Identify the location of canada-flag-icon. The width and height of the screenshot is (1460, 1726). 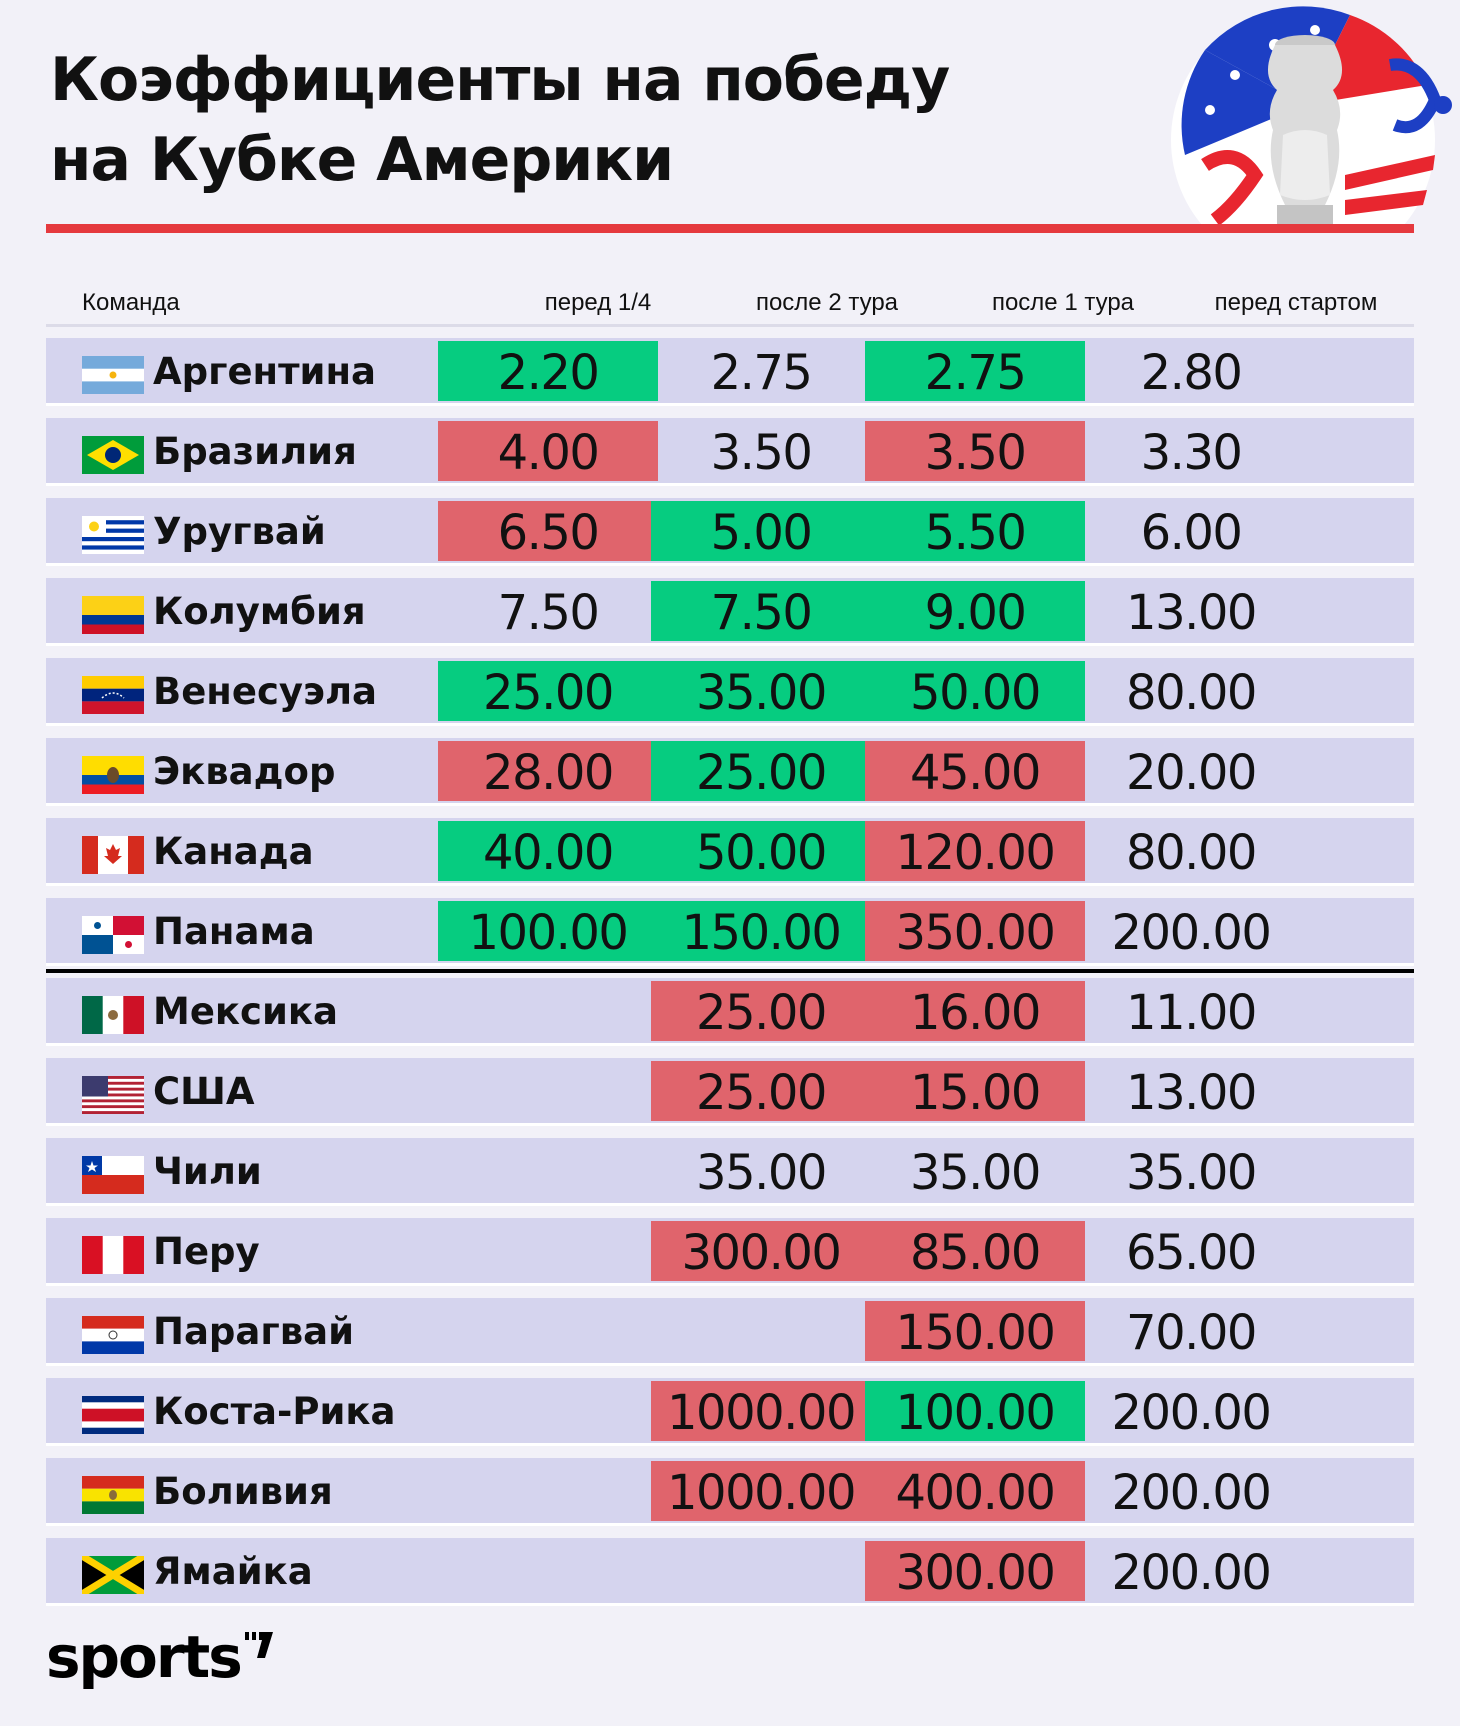
(113, 855).